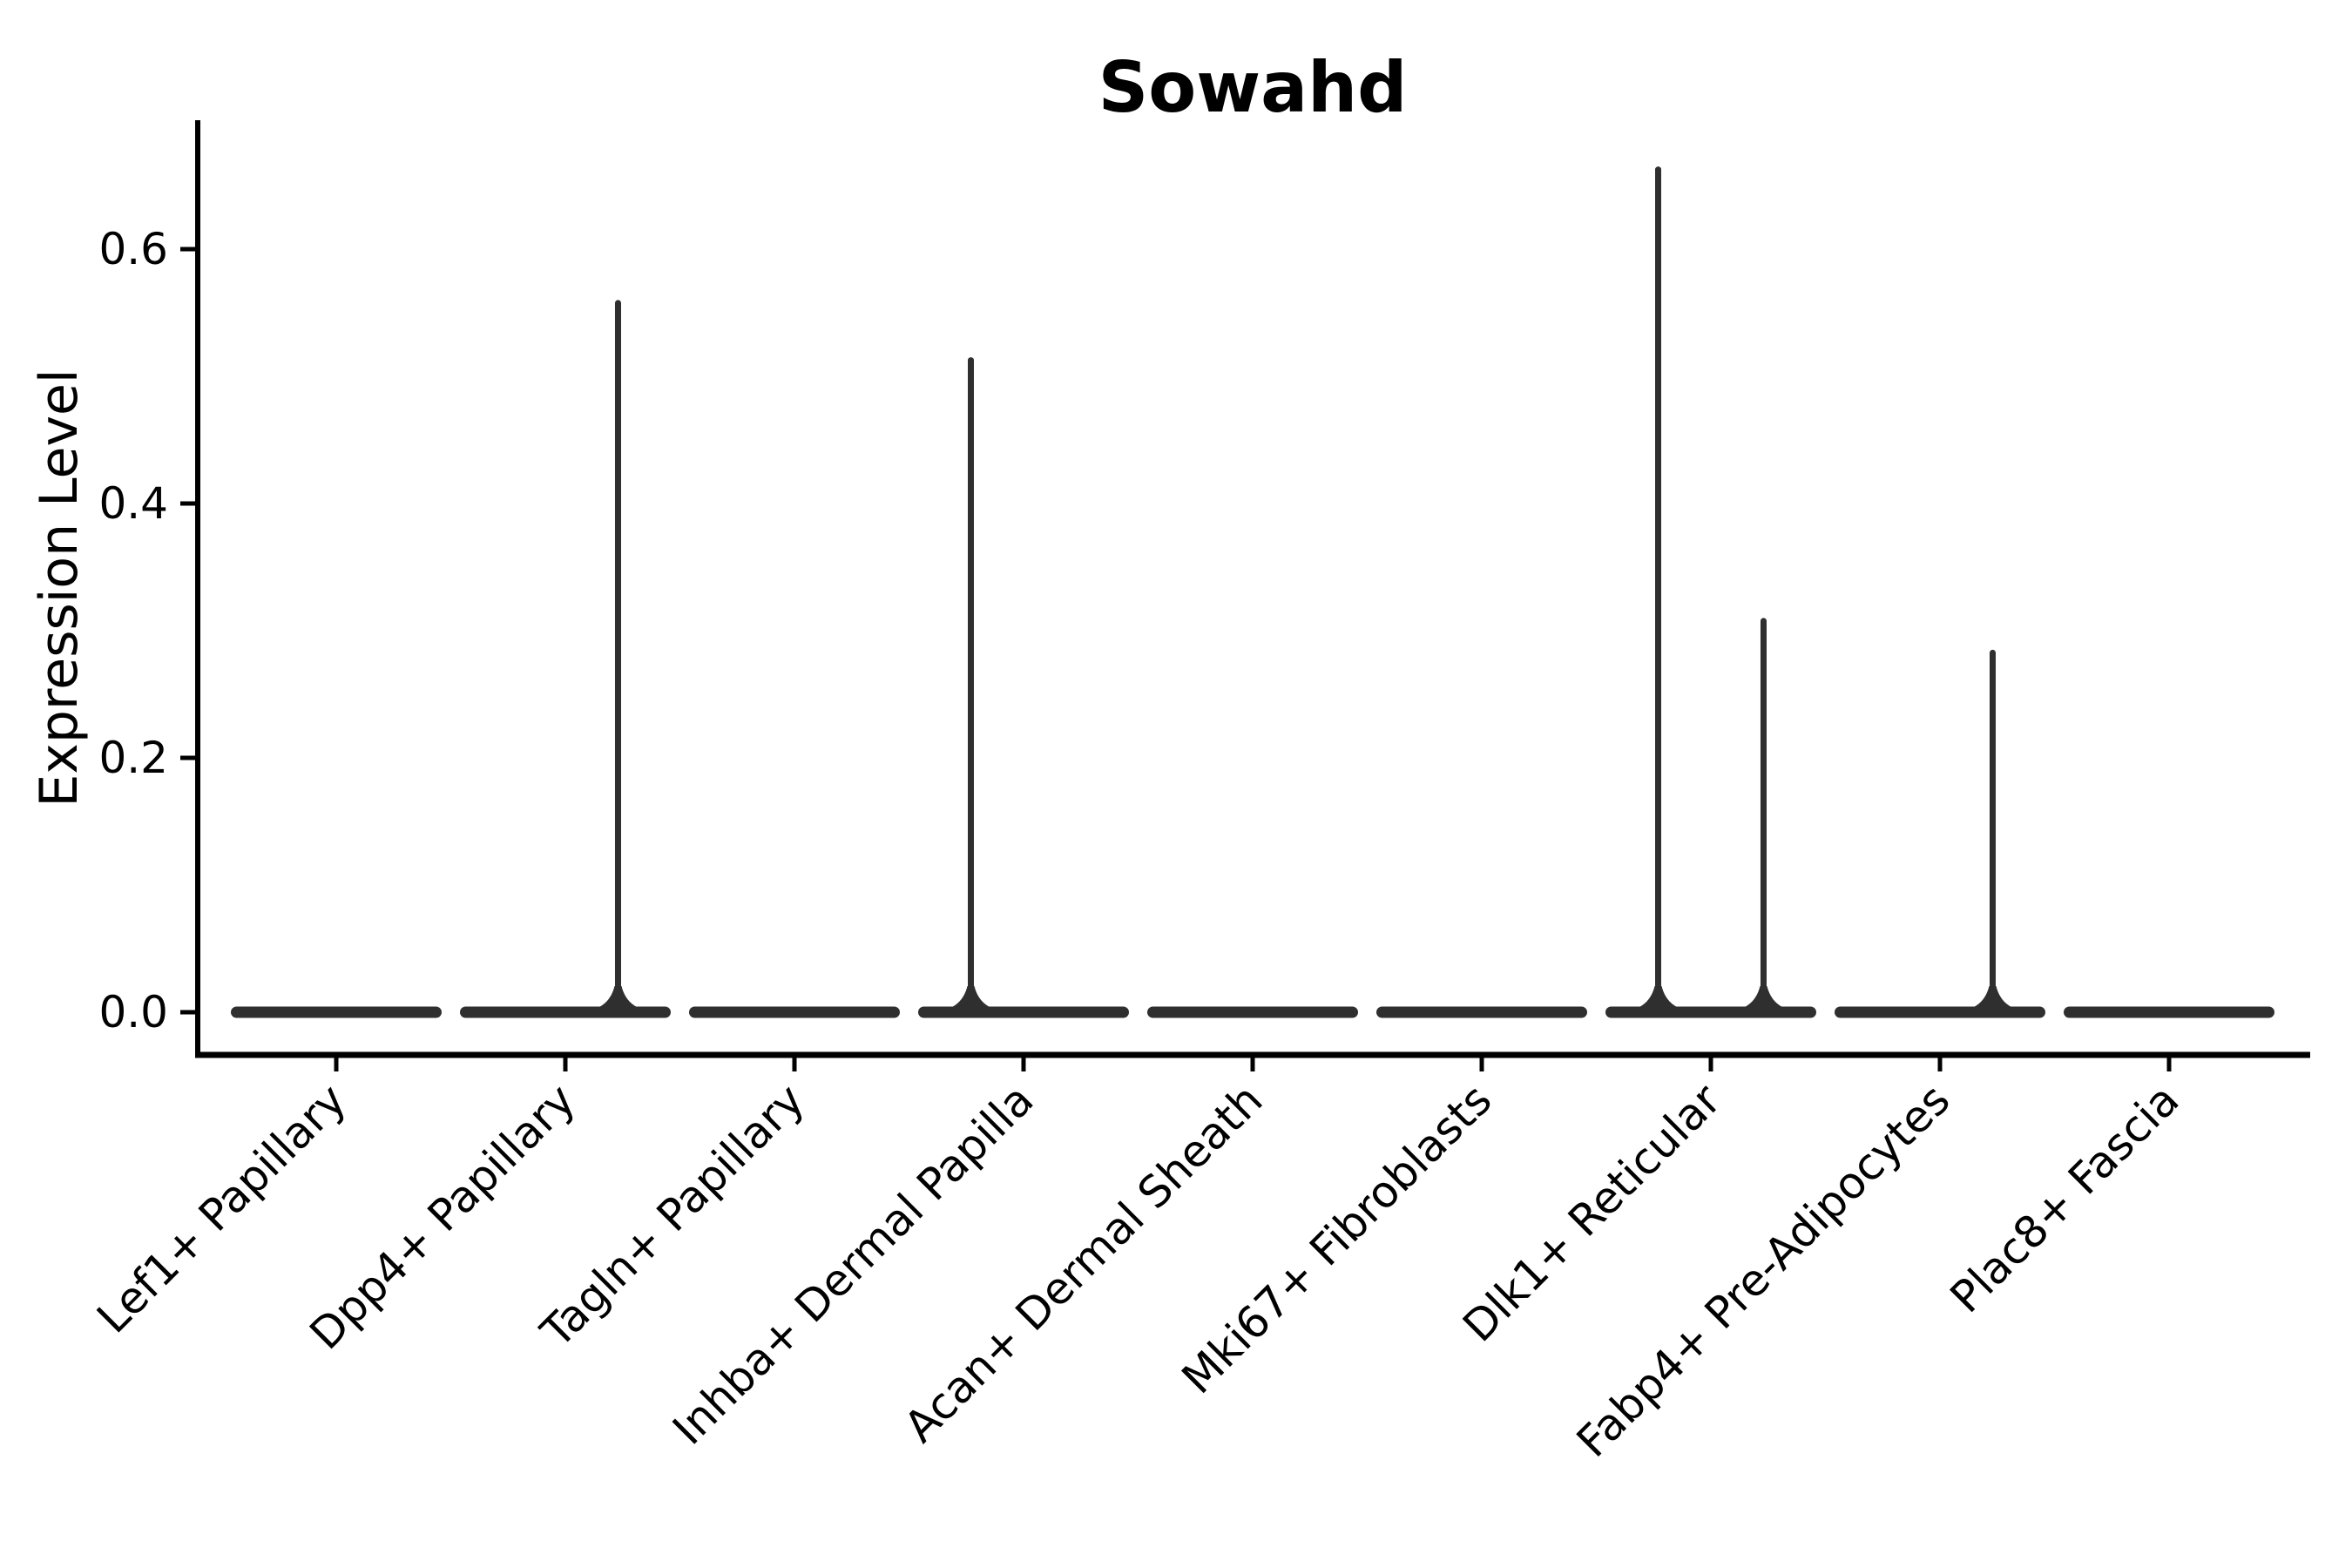  Describe the element at coordinates (133, 249) in the screenshot. I see `y-tick-label: 0.6` at that location.